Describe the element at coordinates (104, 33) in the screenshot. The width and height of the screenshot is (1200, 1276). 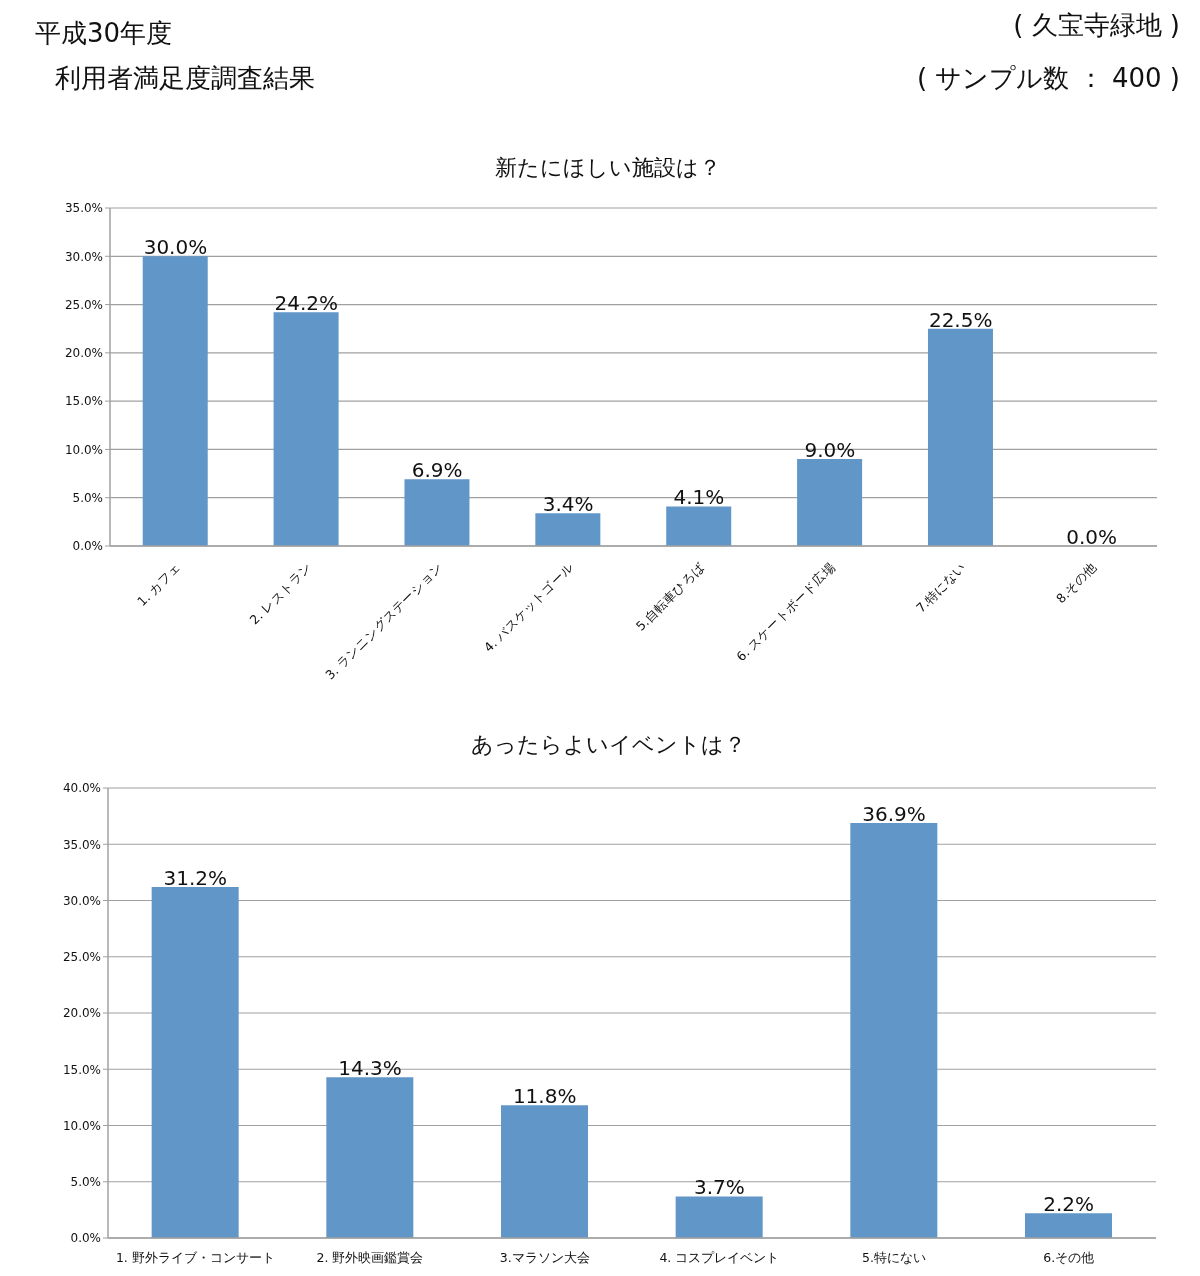
I see `text: 平成30年度` at that location.